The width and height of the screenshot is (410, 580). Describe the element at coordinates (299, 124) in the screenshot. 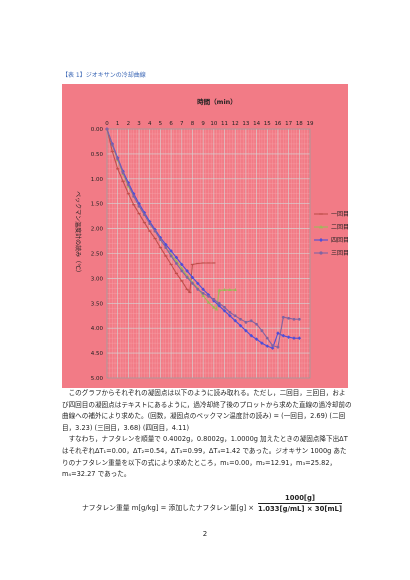

I see `x-tick-label: 18` at that location.